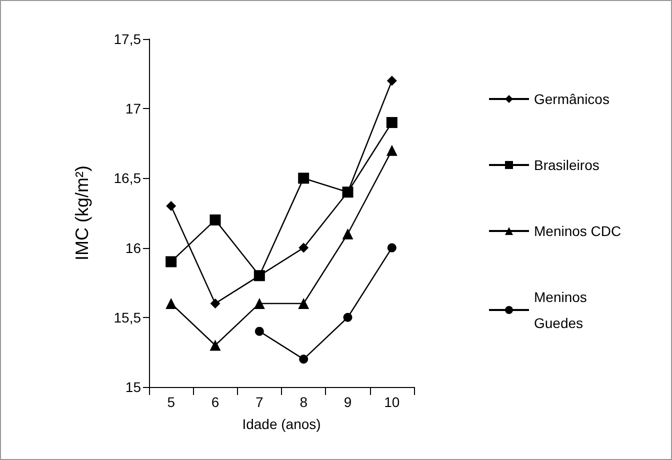 The height and width of the screenshot is (460, 672). Describe the element at coordinates (567, 165) in the screenshot. I see `legend-label: Brasileiros` at that location.